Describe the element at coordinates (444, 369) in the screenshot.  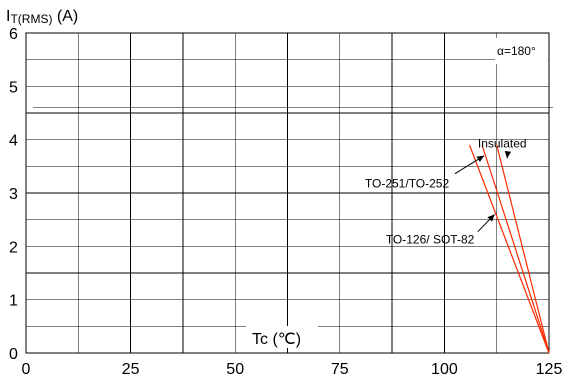
I see `x-tick-label: 100` at that location.